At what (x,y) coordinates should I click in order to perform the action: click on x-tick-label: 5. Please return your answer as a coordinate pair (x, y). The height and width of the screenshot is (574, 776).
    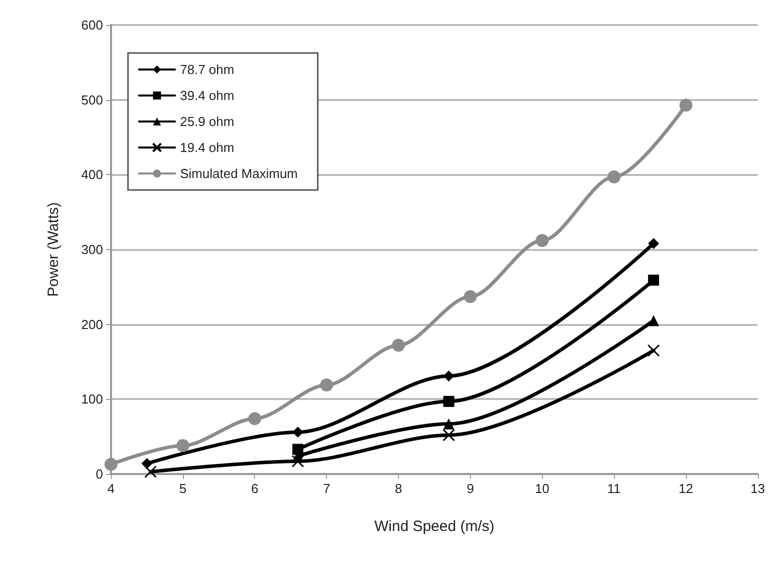
    Looking at the image, I should click on (182, 488).